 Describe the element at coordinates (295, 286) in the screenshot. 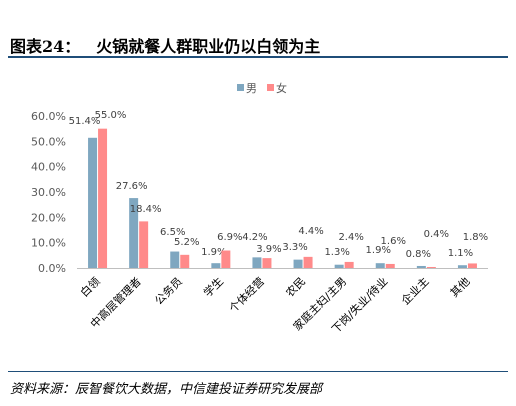

I see `x-tick-label: 农民` at that location.